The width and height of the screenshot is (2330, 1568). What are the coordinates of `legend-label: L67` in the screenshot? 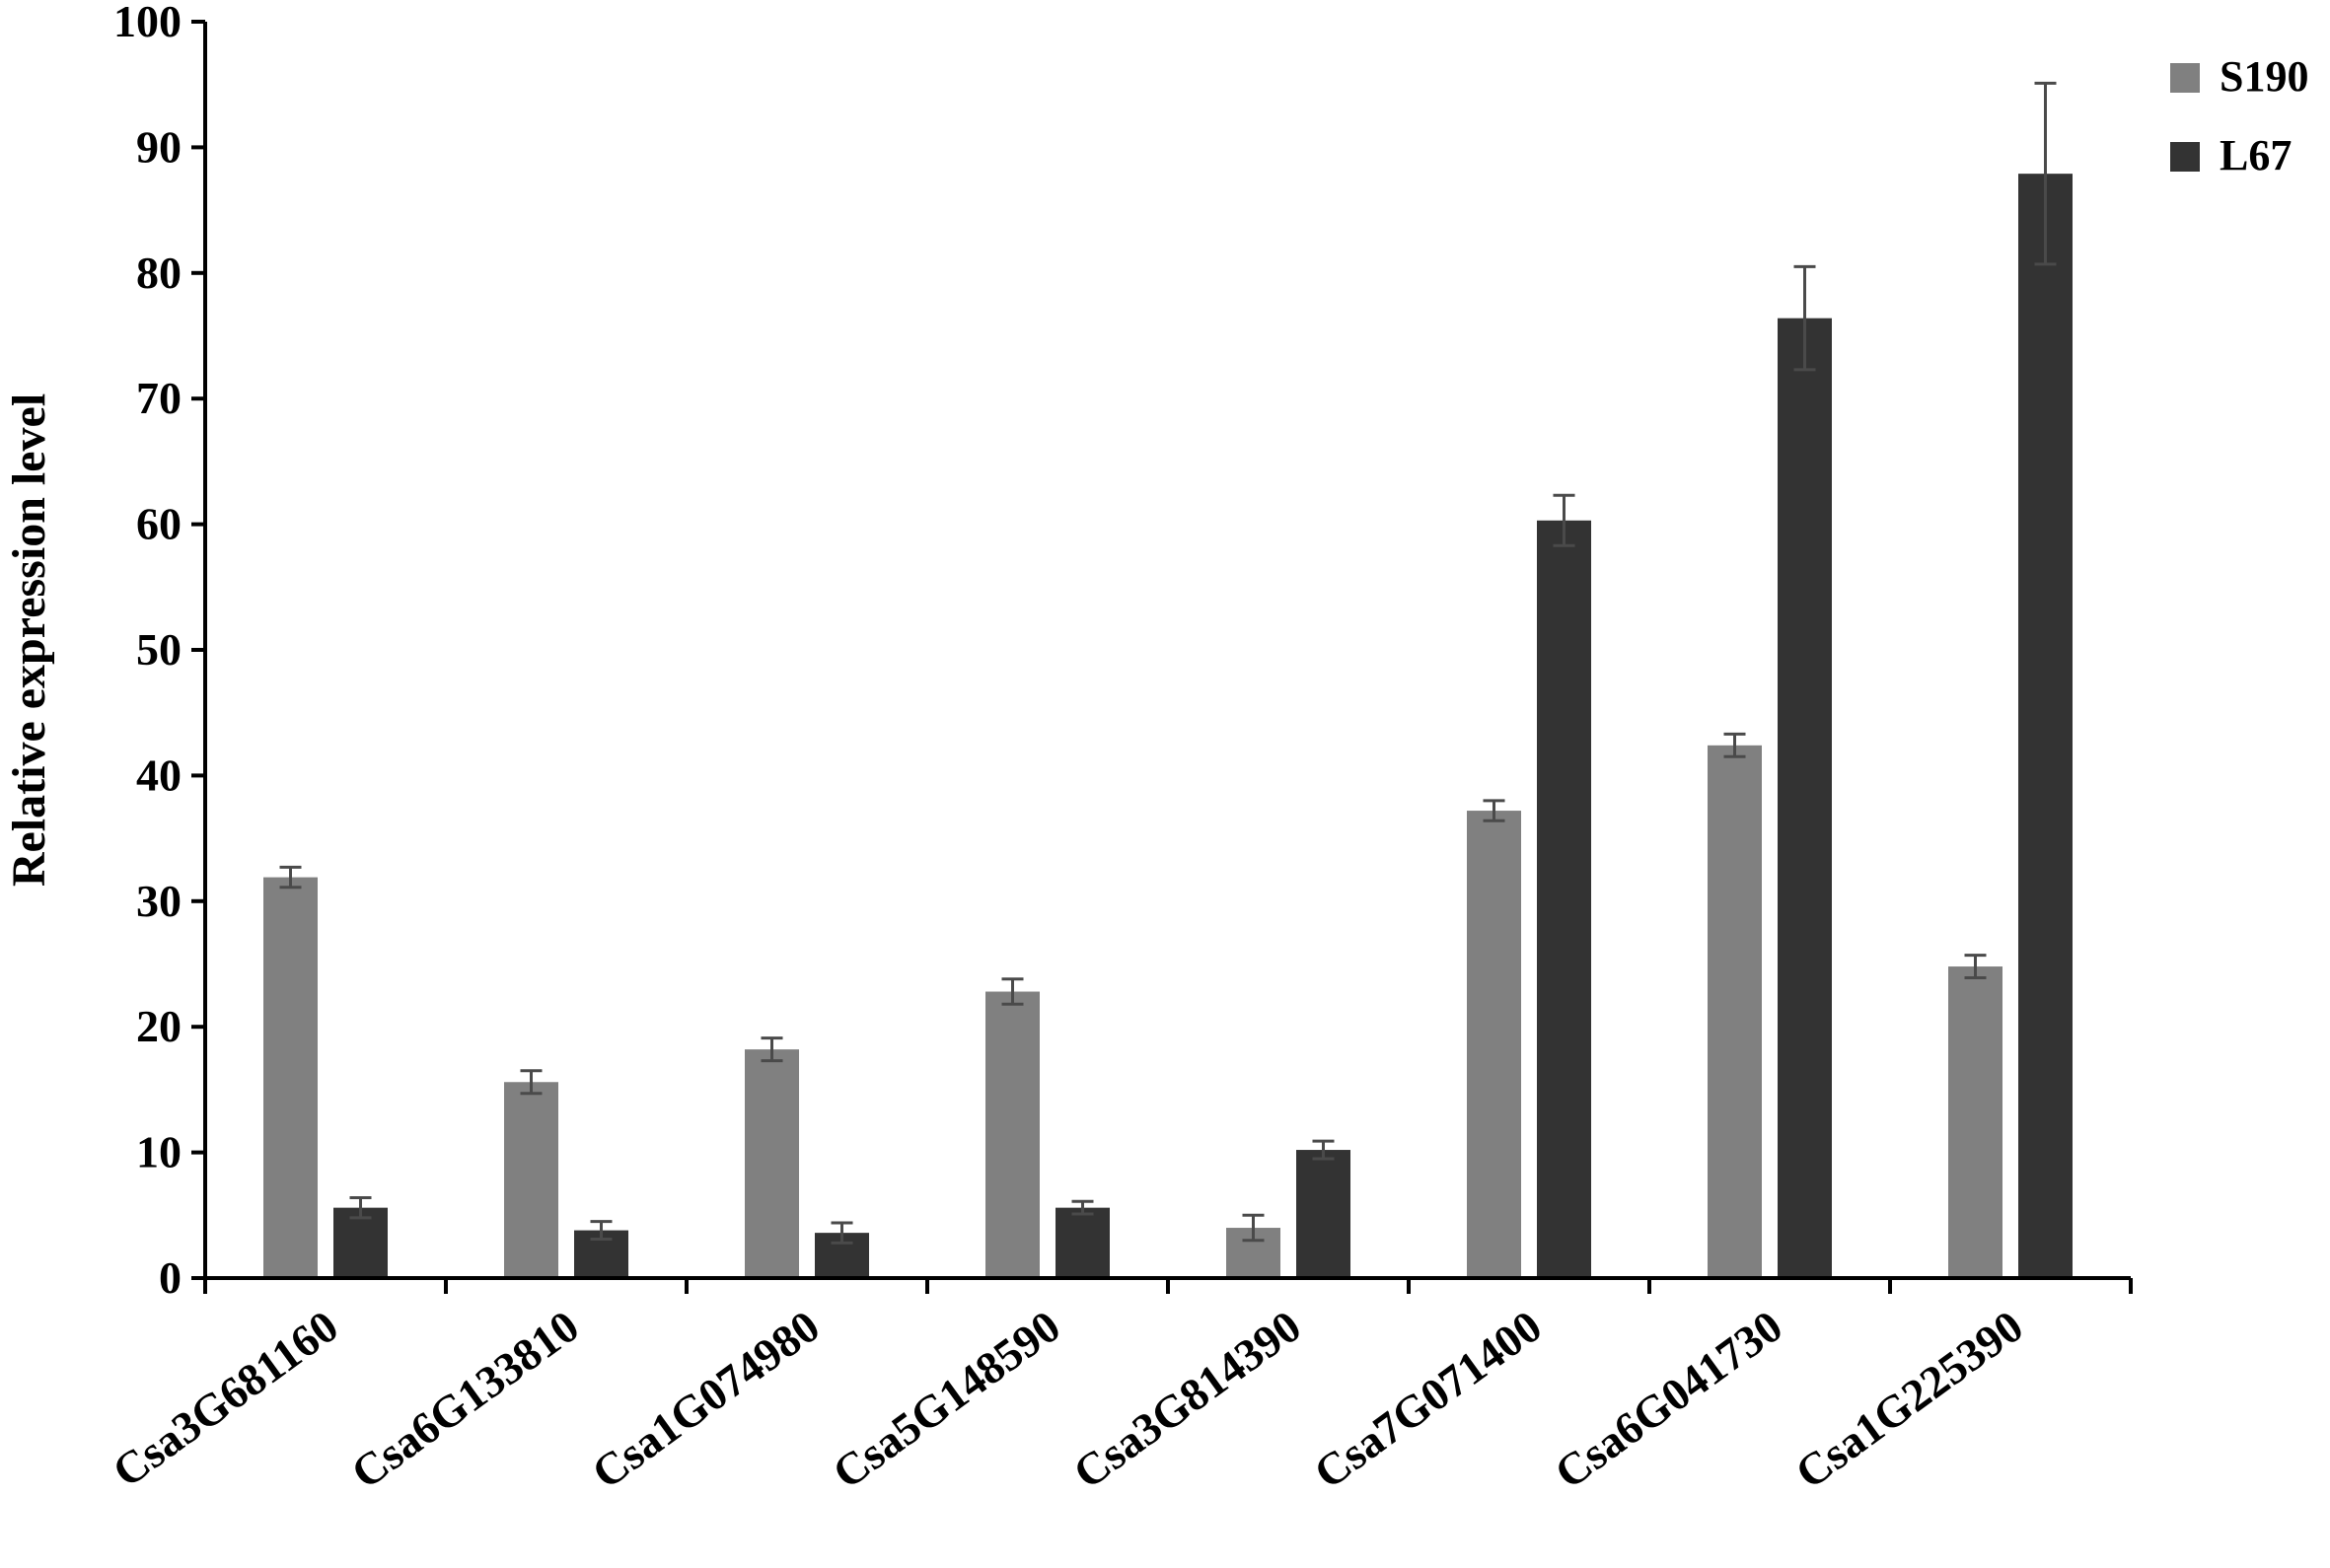 It's located at (2256, 155).